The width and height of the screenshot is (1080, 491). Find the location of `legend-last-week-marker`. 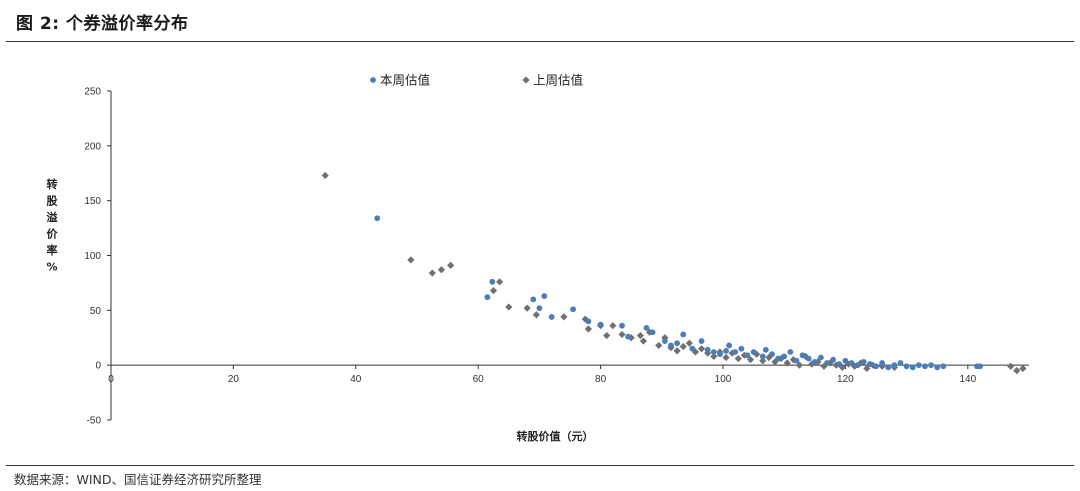

legend-last-week-marker is located at coordinates (526, 80).